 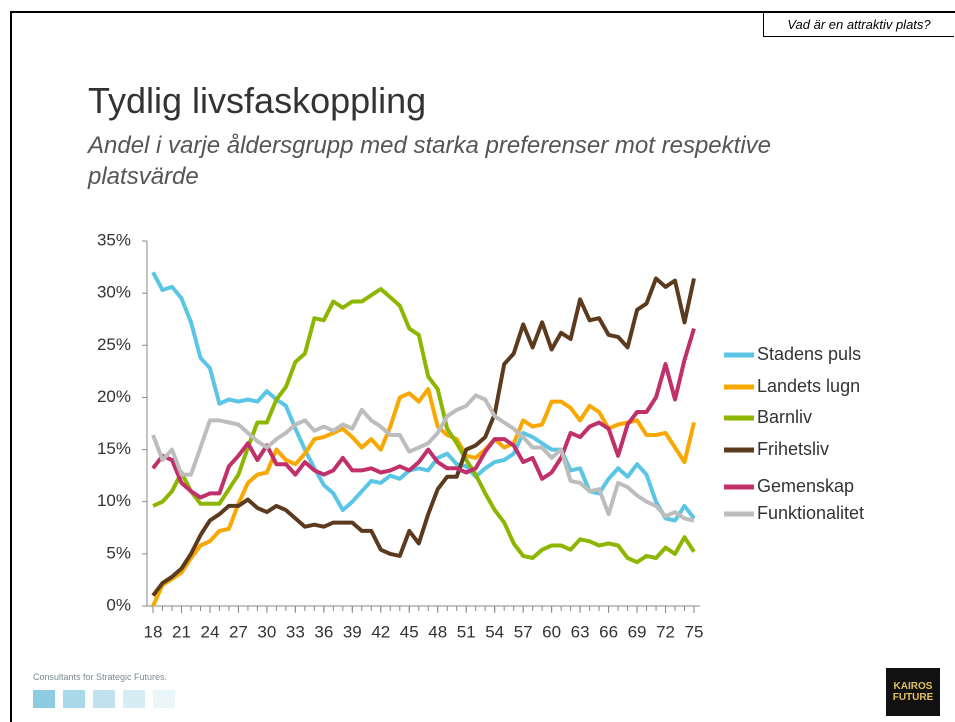 What do you see at coordinates (181, 631) in the screenshot?
I see `x-tick-label: 21` at bounding box center [181, 631].